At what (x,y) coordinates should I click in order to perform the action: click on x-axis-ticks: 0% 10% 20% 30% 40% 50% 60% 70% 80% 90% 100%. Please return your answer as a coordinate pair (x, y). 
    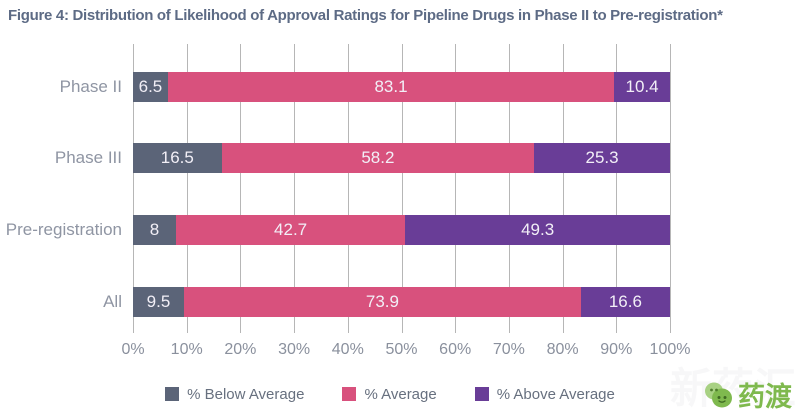
    Looking at the image, I should click on (405, 351).